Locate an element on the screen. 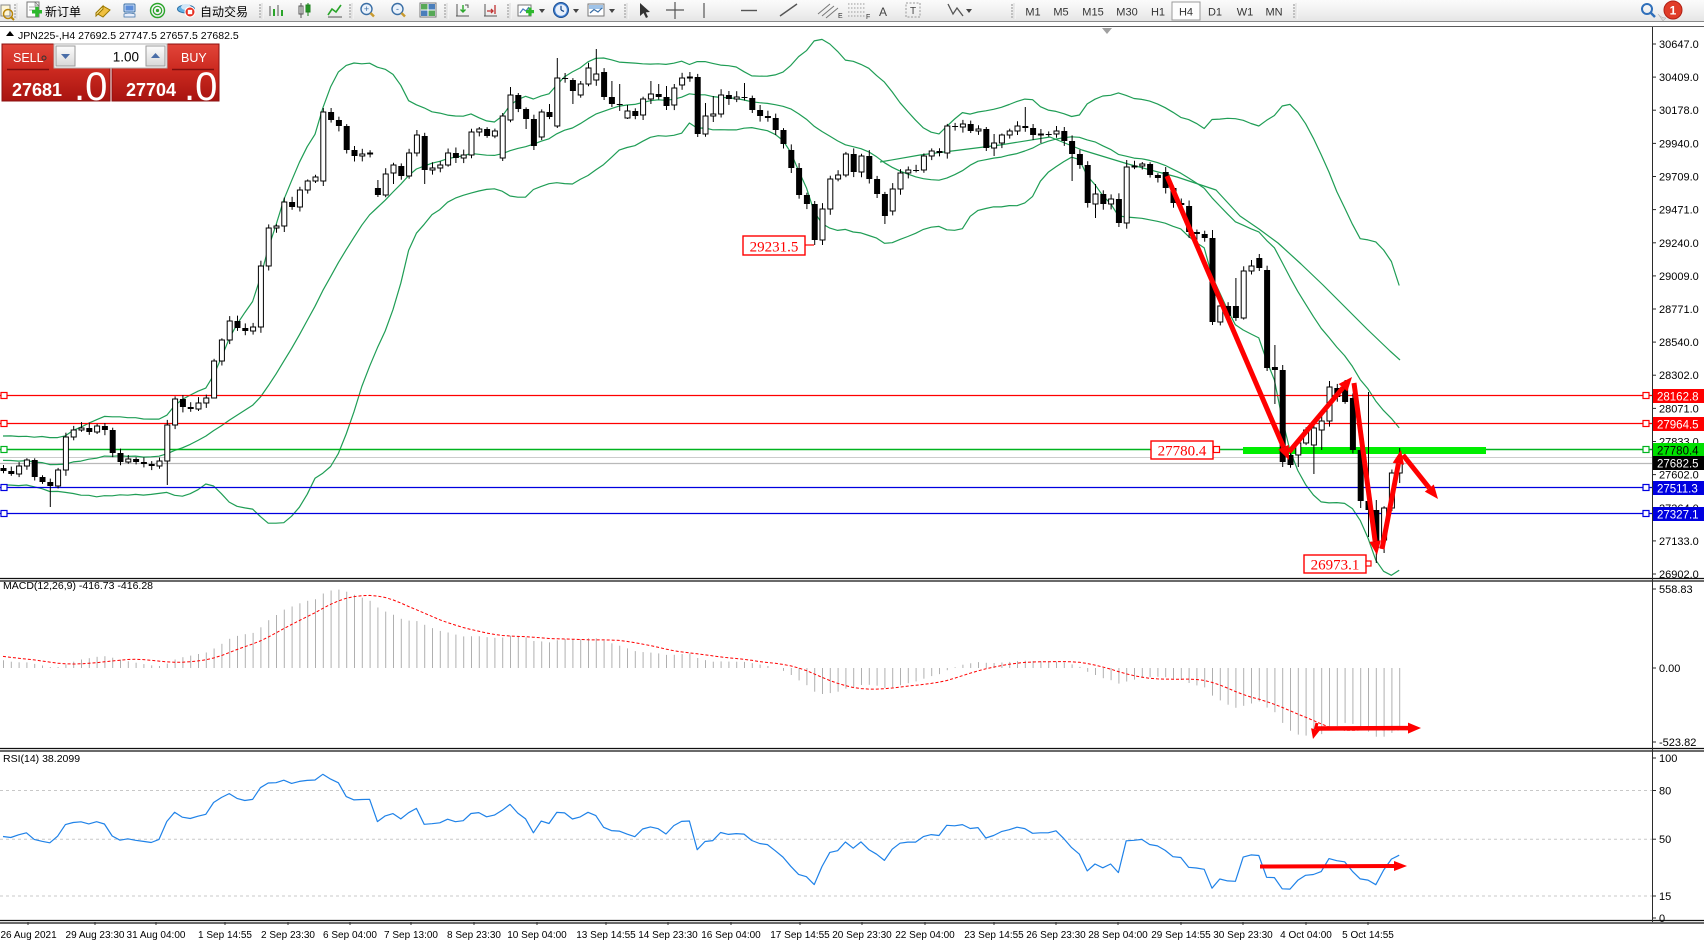  svg-text: E is located at coordinates (840, 16).